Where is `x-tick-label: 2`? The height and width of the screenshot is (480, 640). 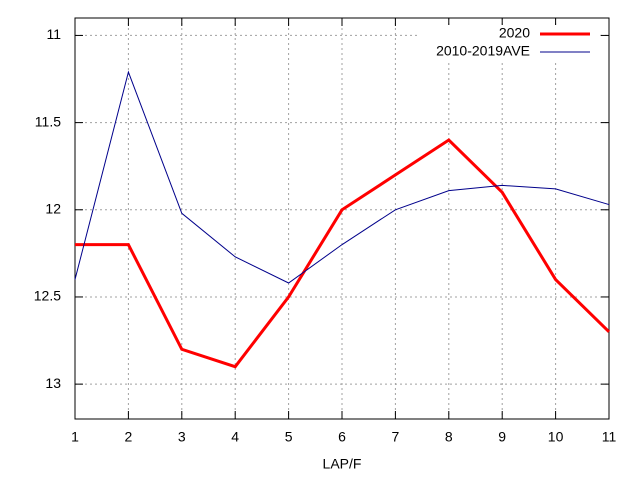 x-tick-label: 2 is located at coordinates (129, 437).